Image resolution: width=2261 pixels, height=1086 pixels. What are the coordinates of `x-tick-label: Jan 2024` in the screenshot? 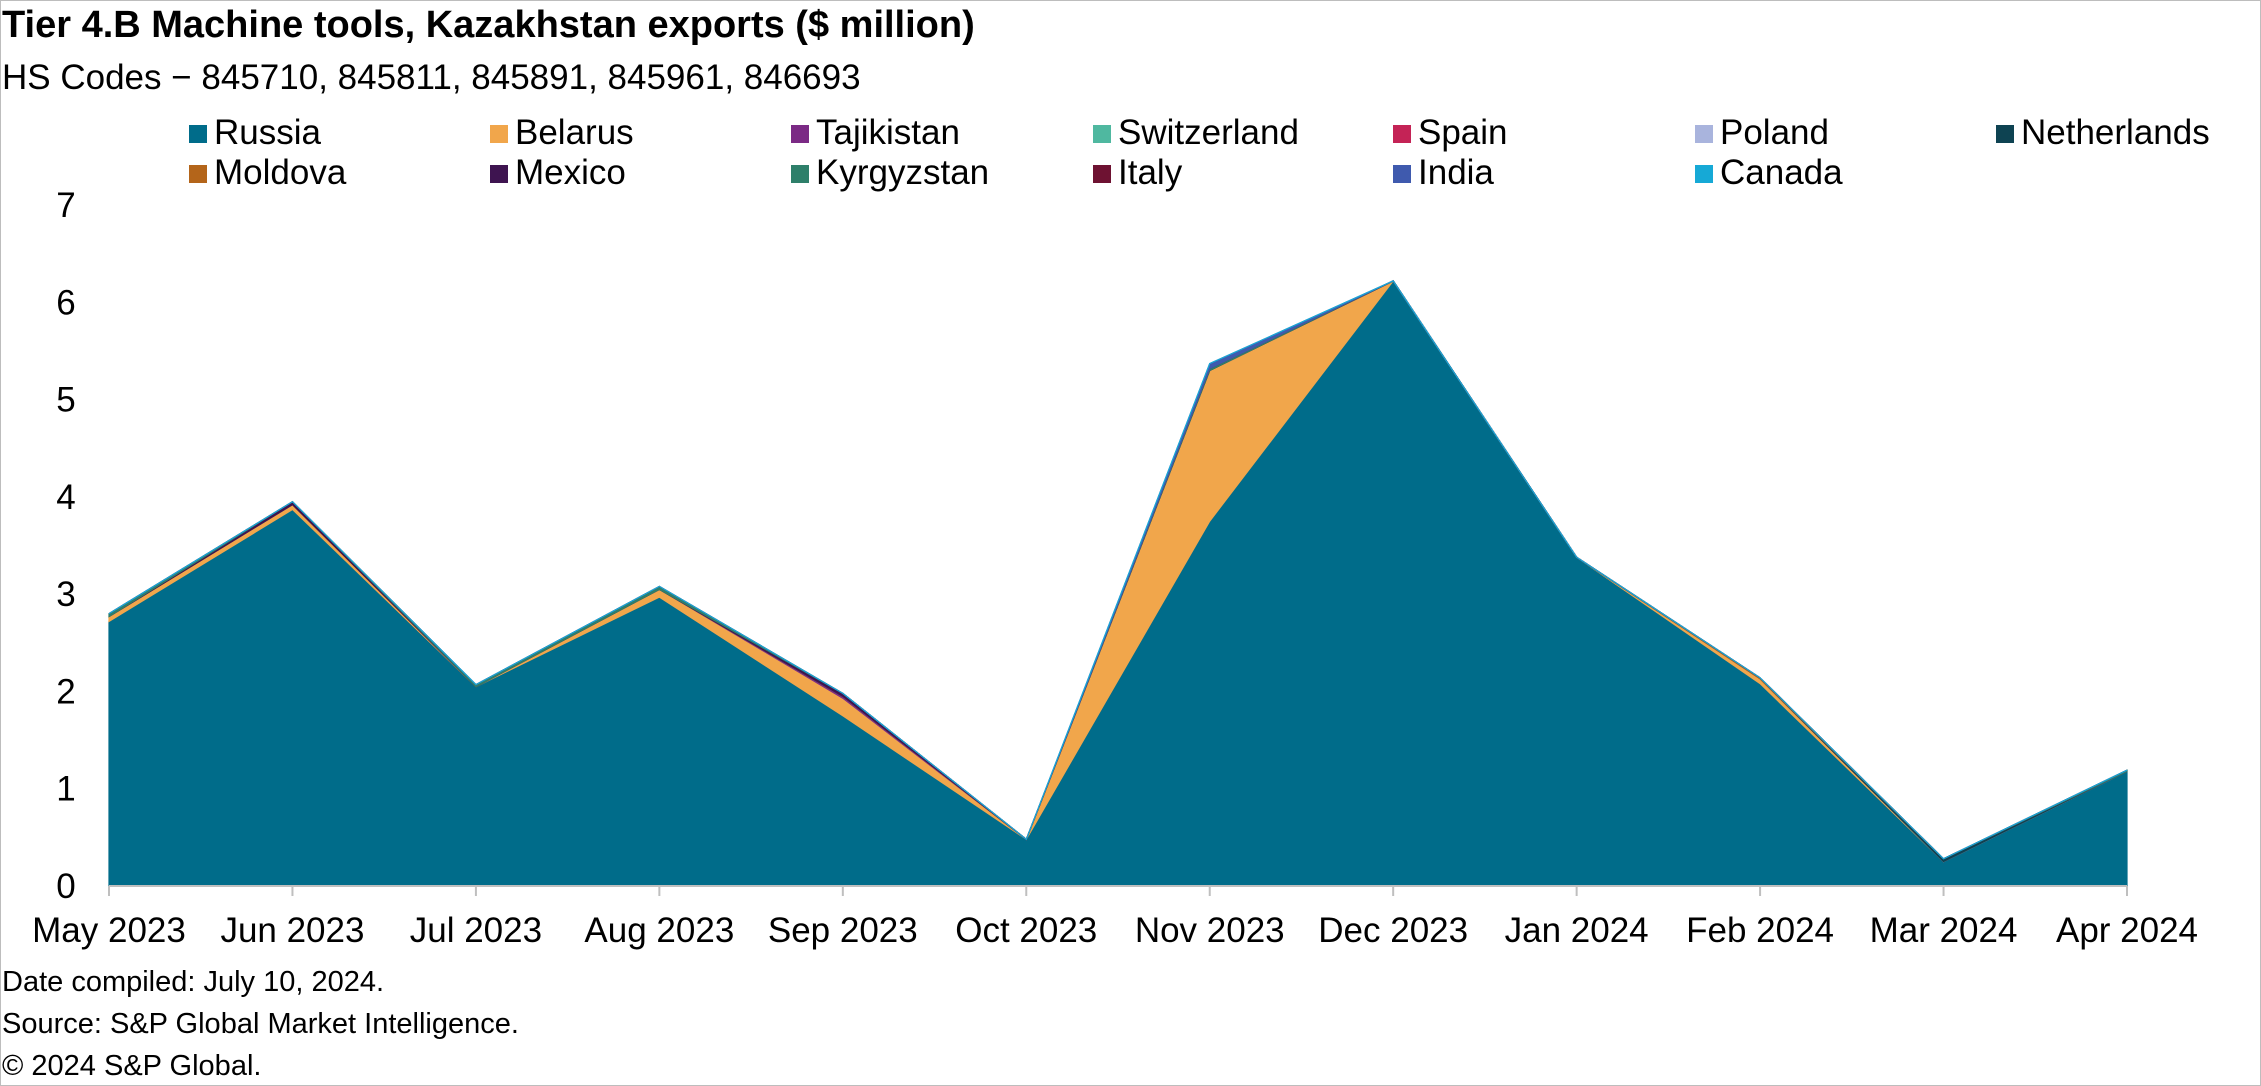 It's located at (1577, 930).